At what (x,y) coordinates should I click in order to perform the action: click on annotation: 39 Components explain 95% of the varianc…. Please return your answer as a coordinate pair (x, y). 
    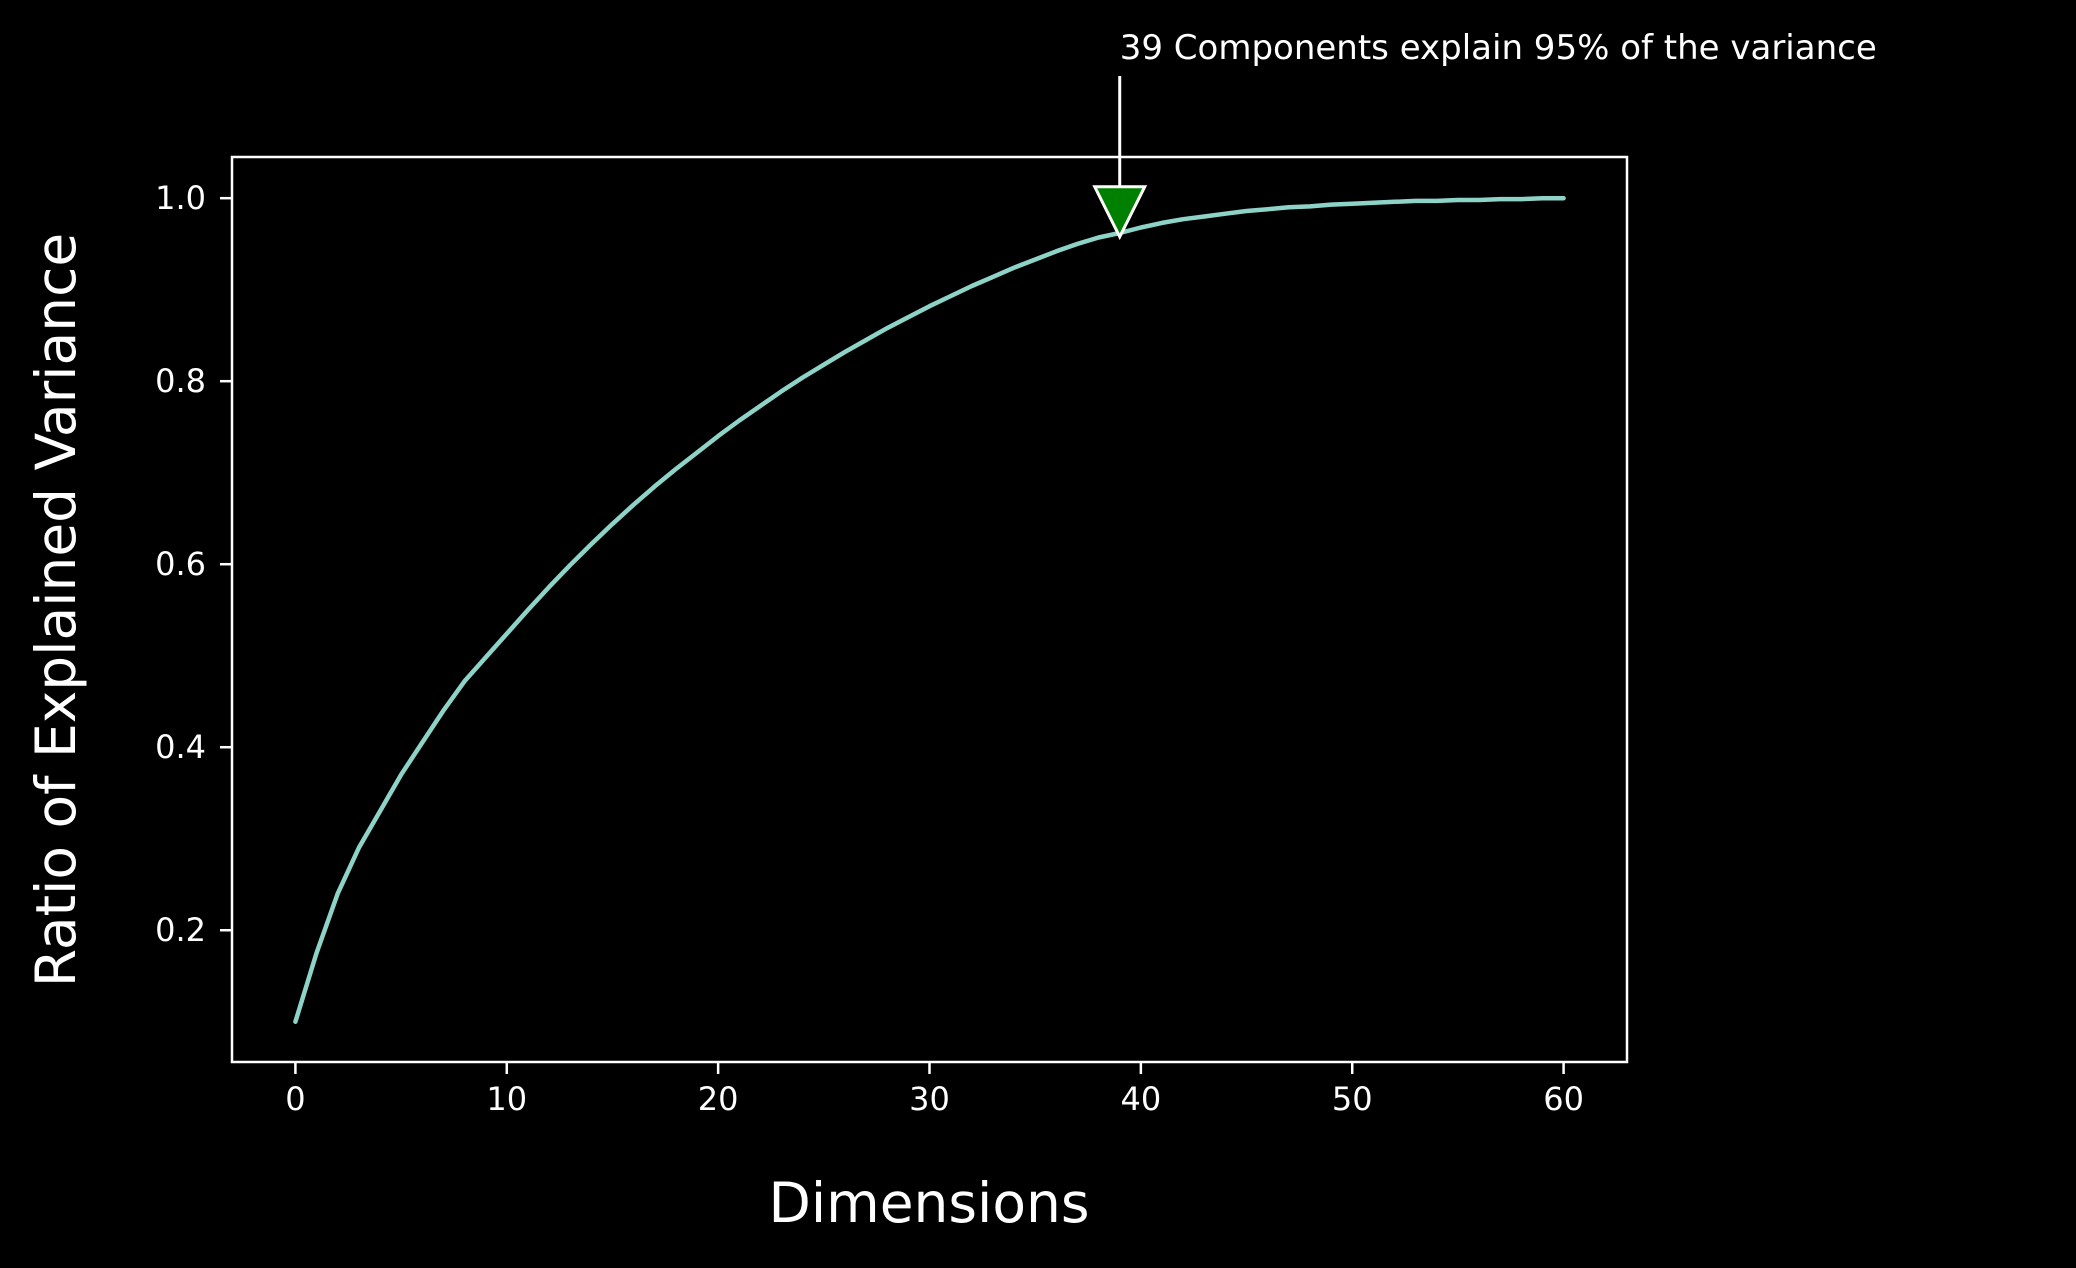
    Looking at the image, I should click on (1484, 134).